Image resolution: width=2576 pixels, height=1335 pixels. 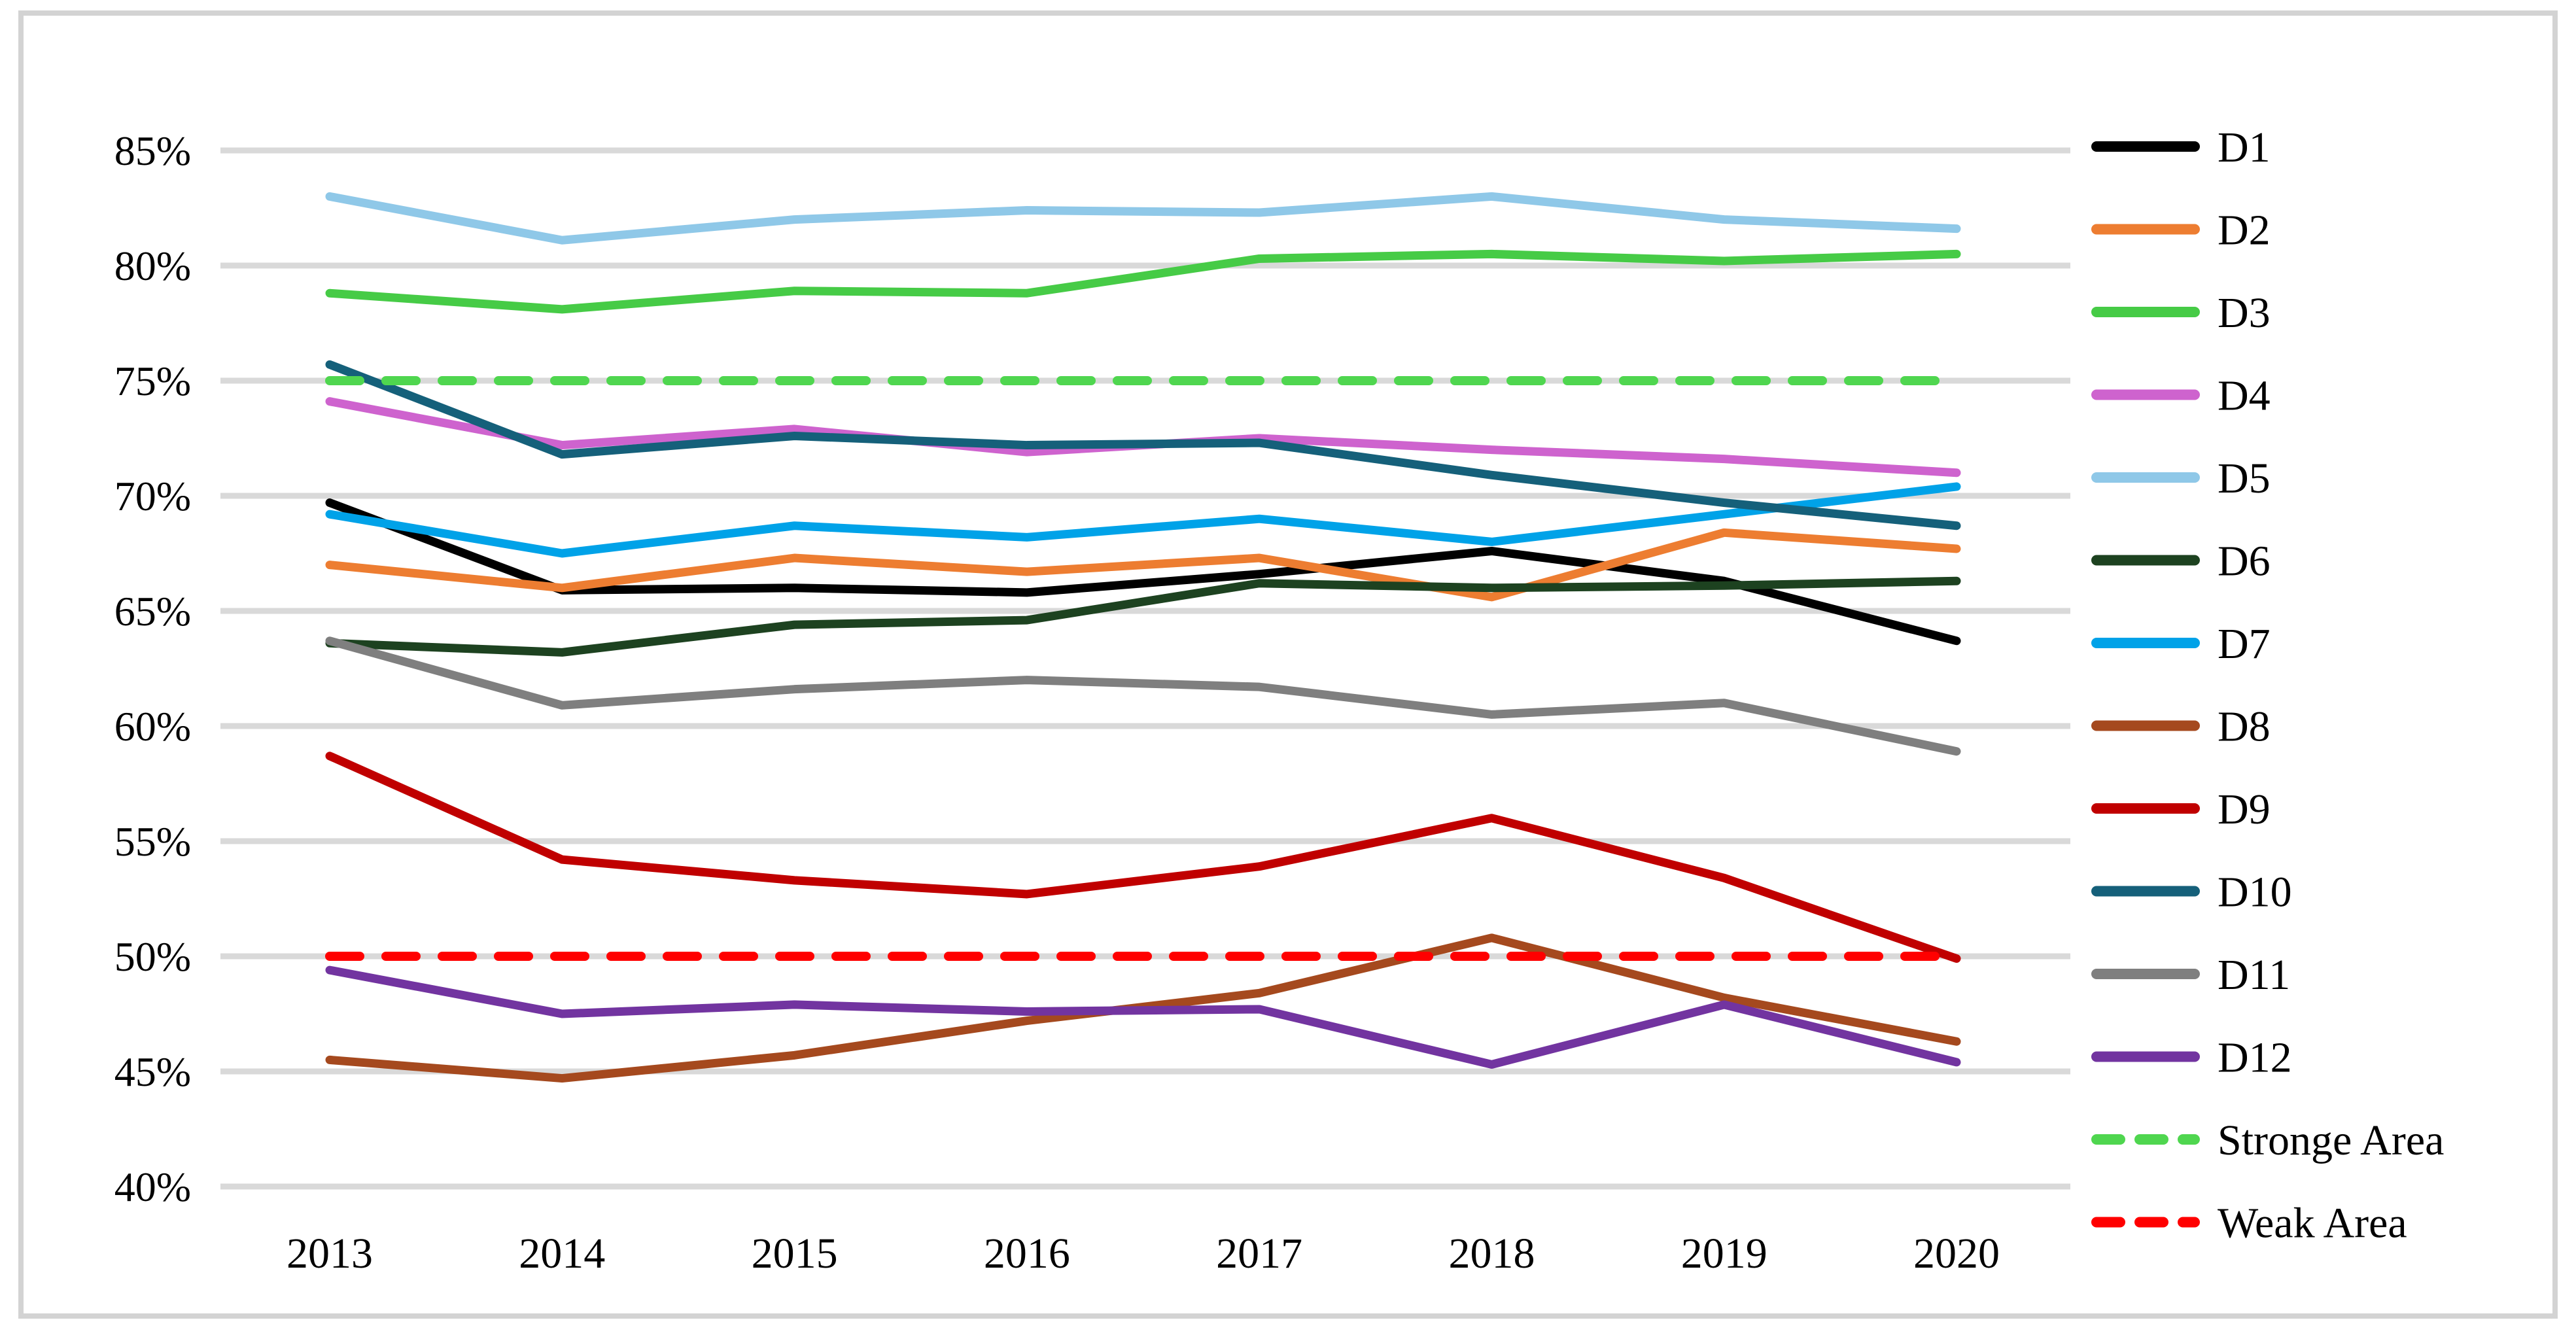 What do you see at coordinates (2255, 892) in the screenshot?
I see `legend-label: D10` at bounding box center [2255, 892].